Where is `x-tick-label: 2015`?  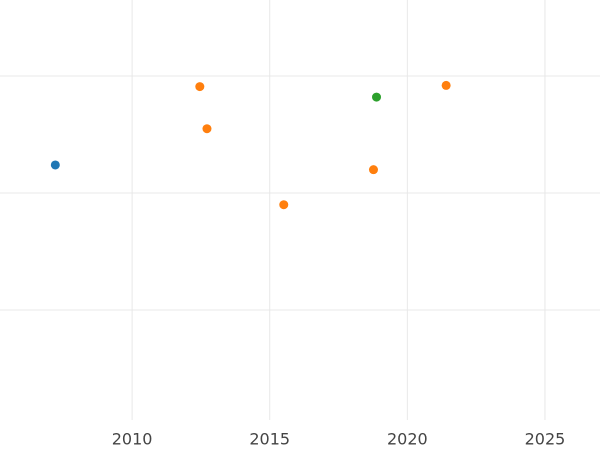
x-tick-label: 2015 is located at coordinates (269, 439).